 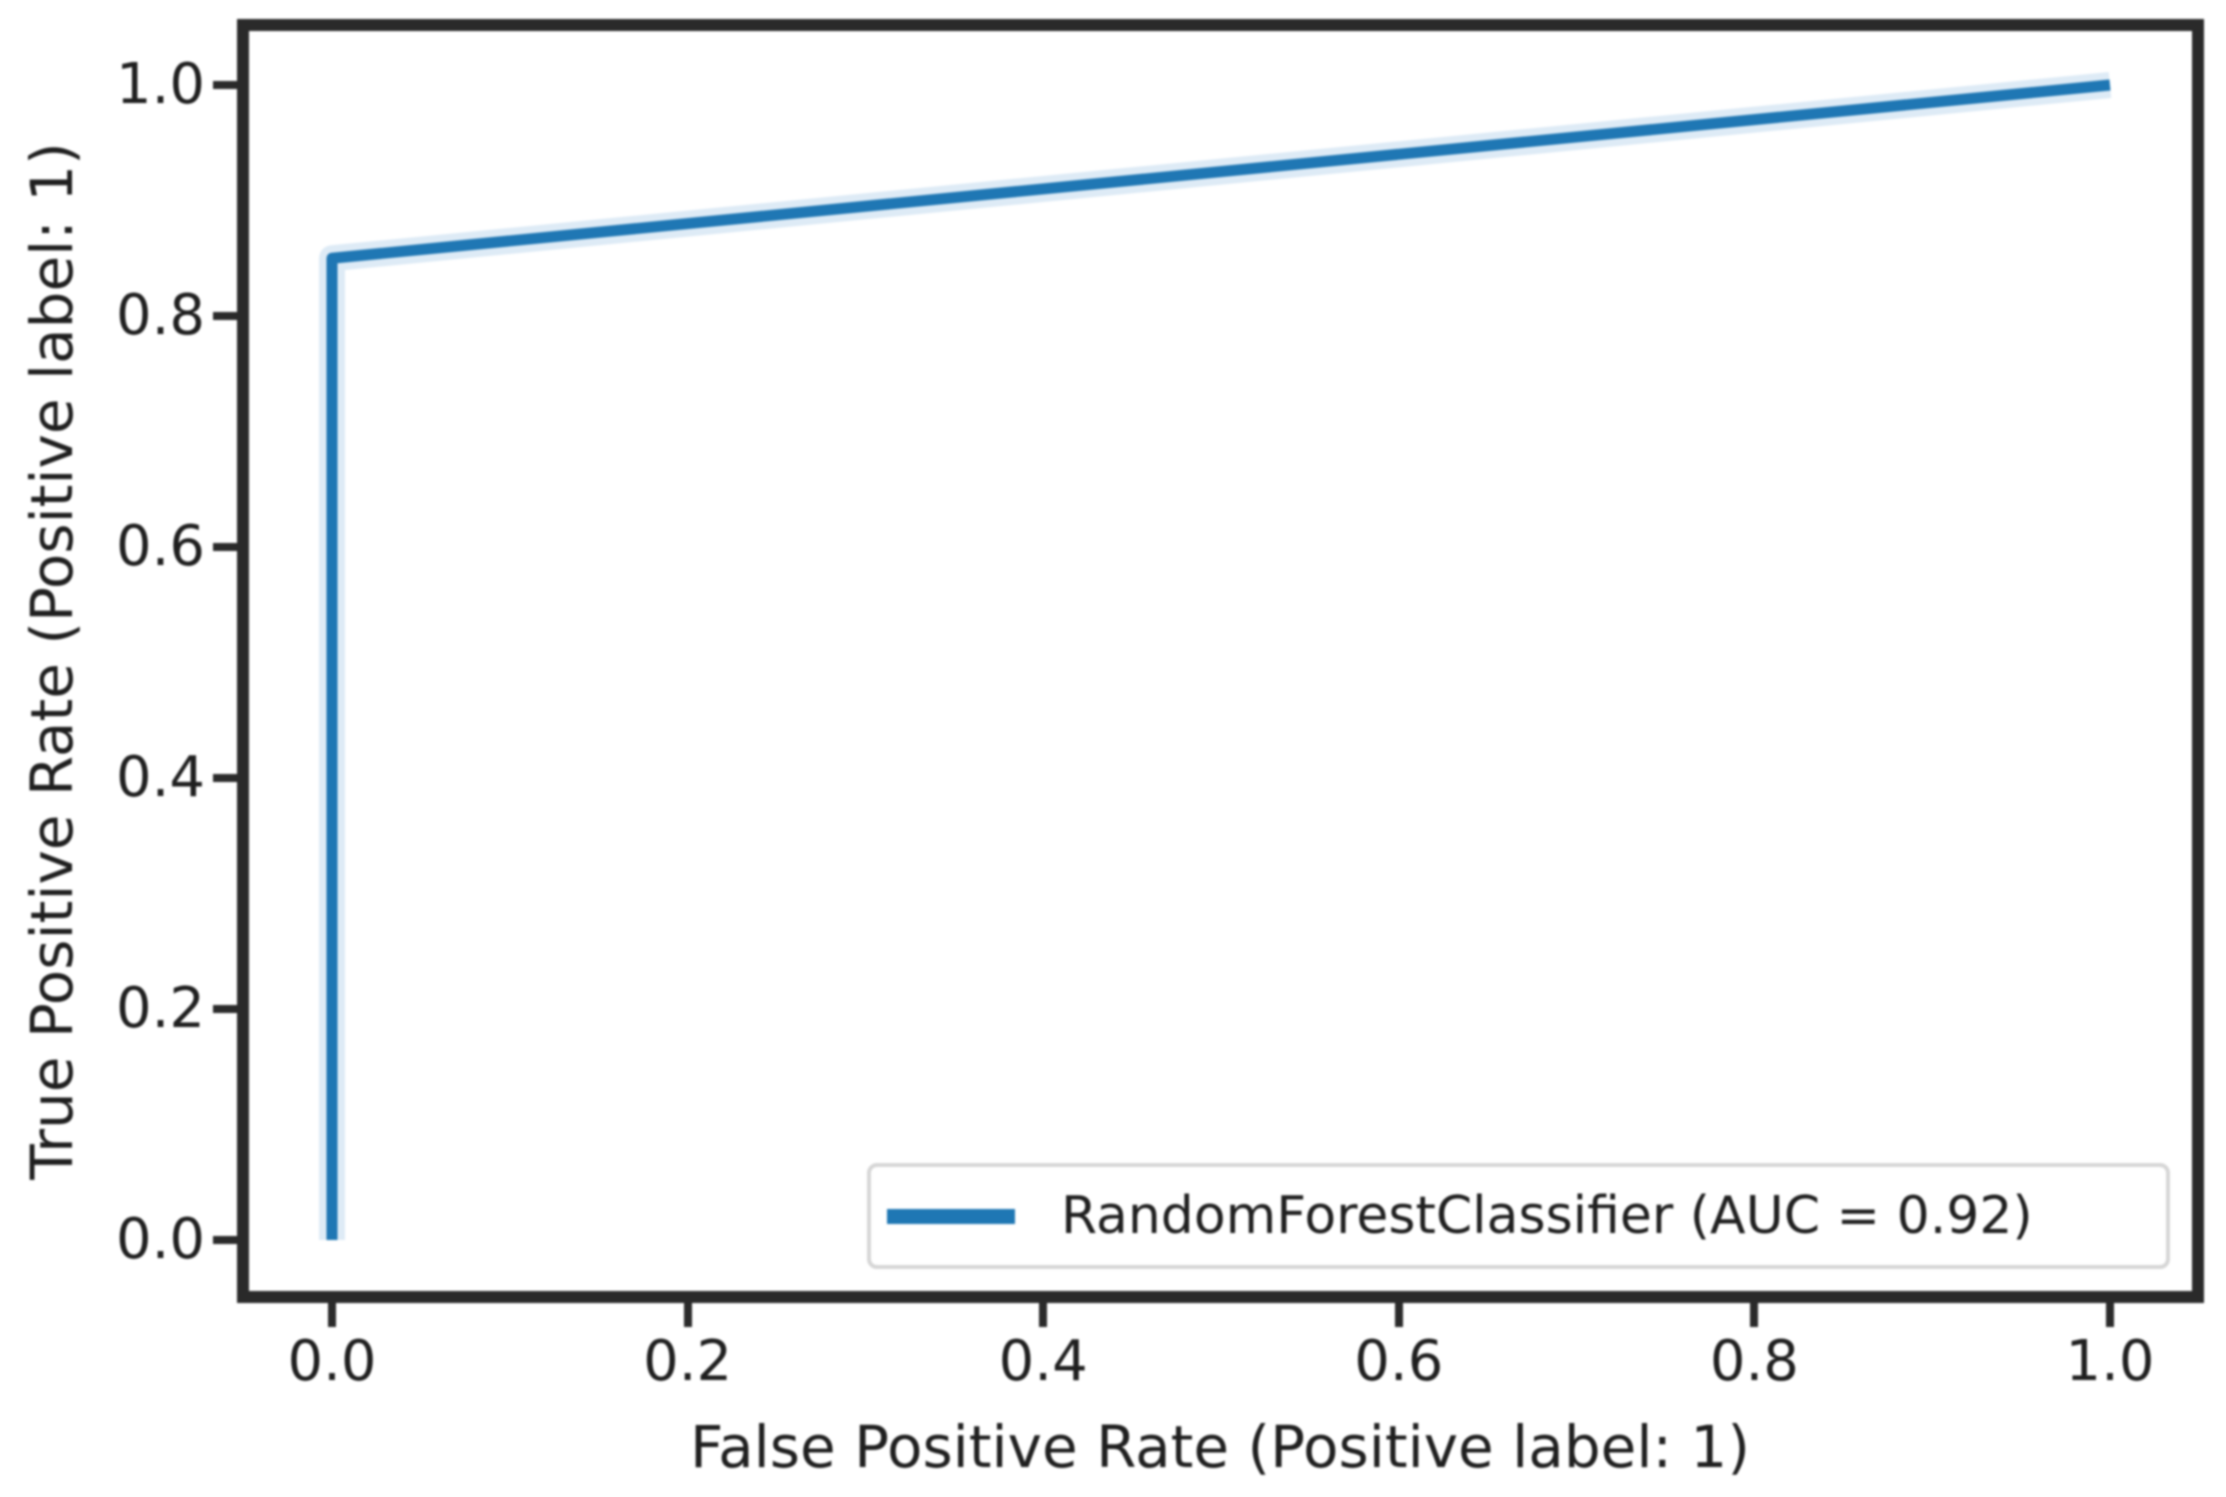 What do you see at coordinates (951, 1216) in the screenshot?
I see `legend-line-swatch` at bounding box center [951, 1216].